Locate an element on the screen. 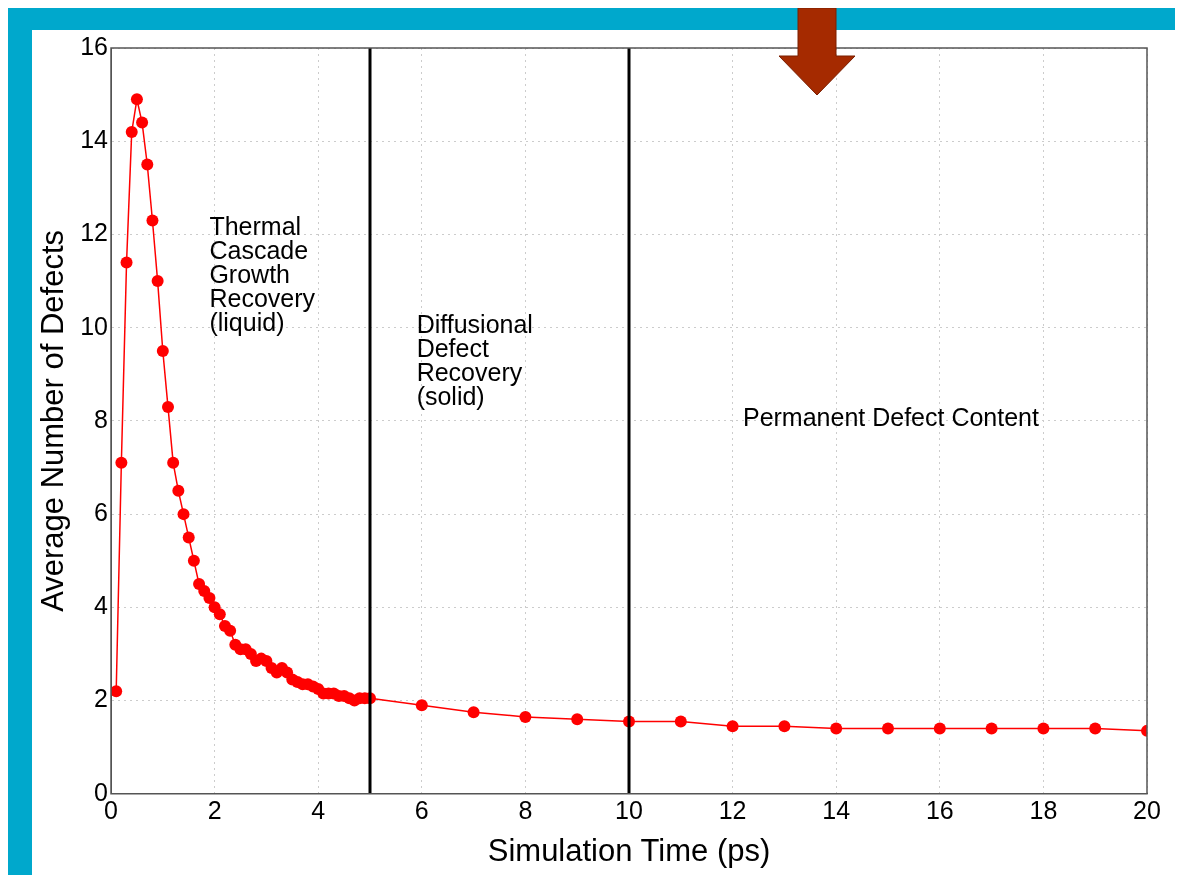 The image size is (1183, 883). x-tick-label: 4 is located at coordinates (318, 809).